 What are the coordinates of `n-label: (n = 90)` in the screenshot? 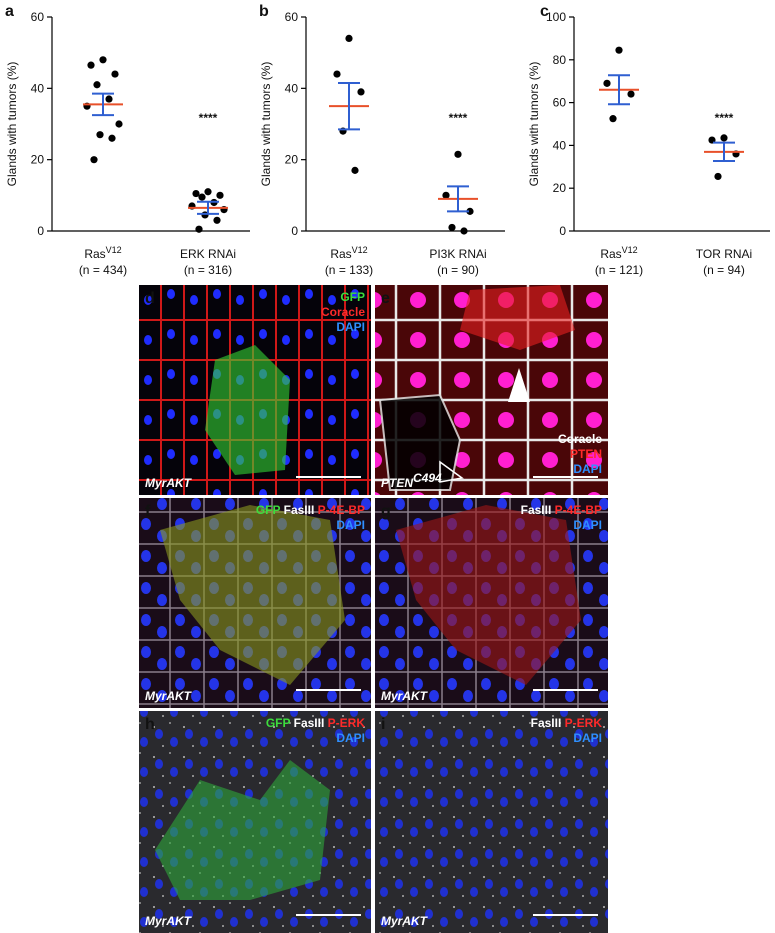 It's located at (458, 270).